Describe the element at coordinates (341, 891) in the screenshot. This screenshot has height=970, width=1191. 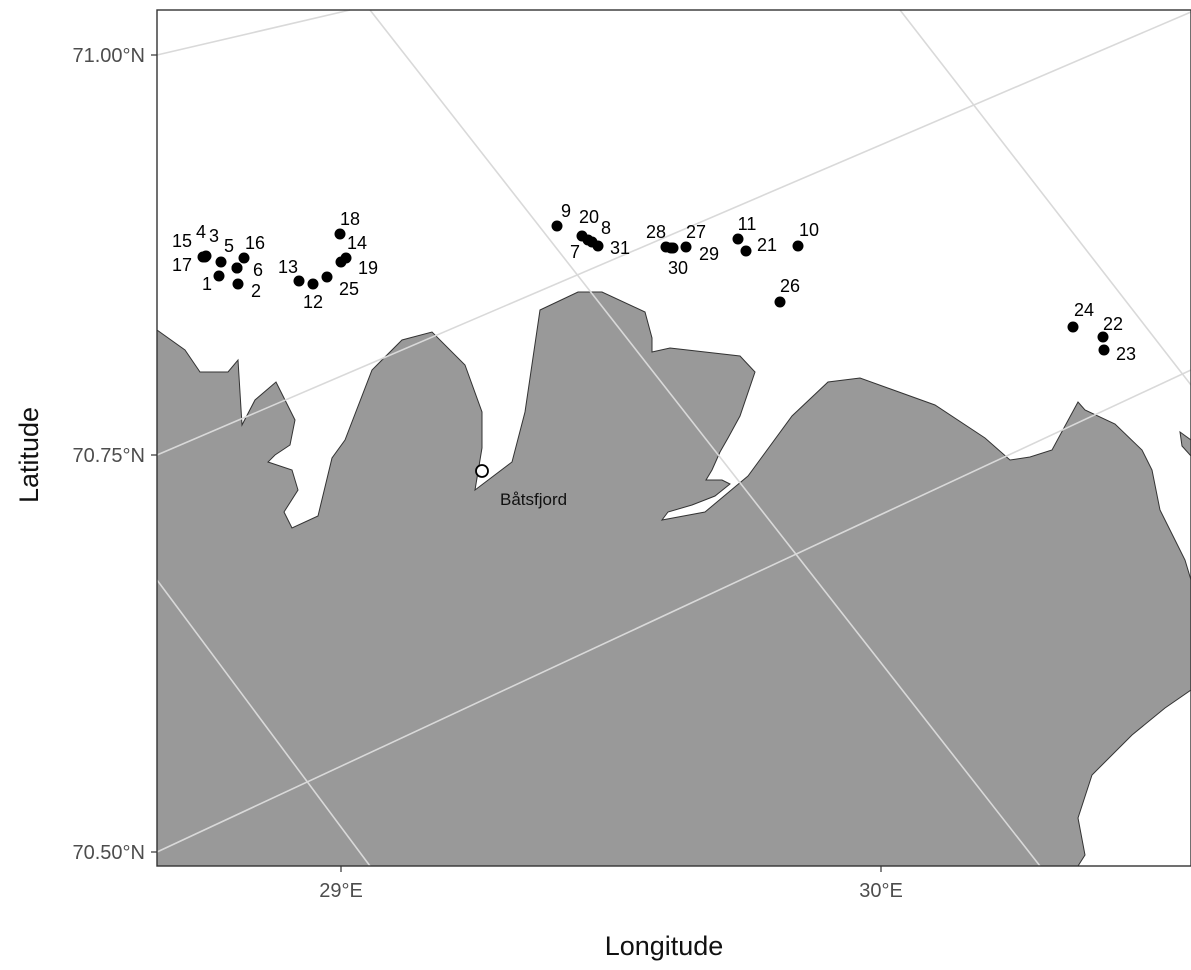
I see `x-tick-label: 29°E` at that location.